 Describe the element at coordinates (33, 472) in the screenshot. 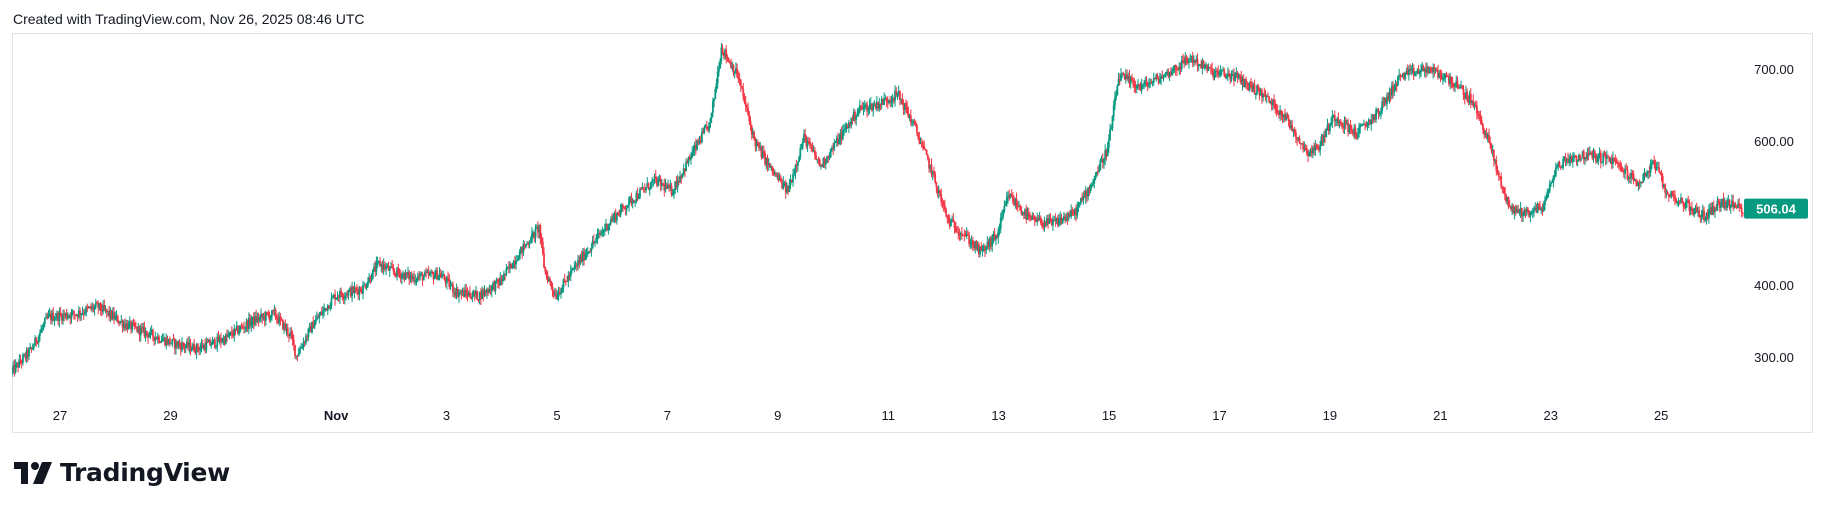

I see `tradingview-logo-icon` at that location.